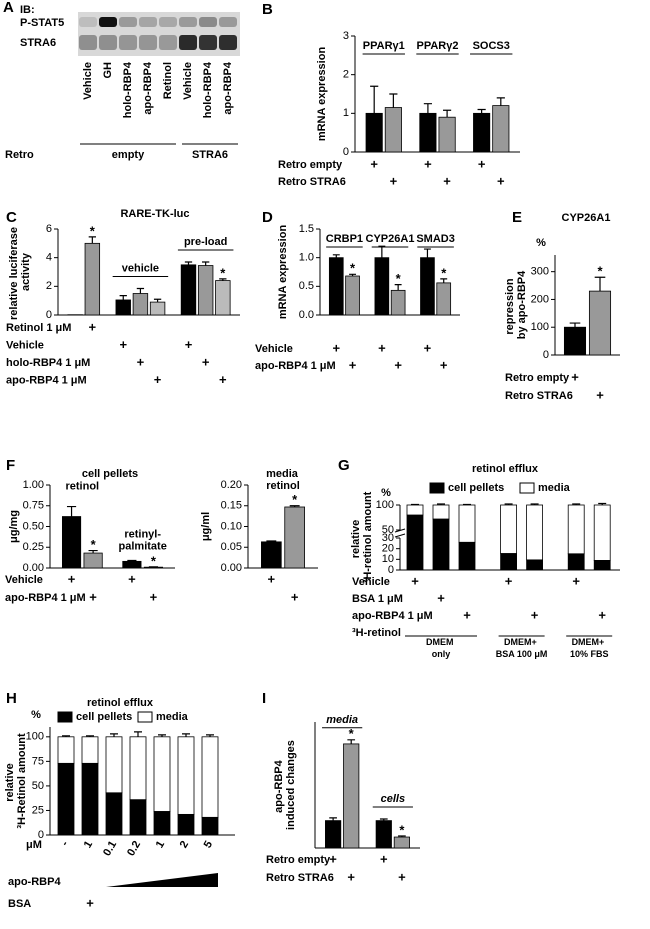 Image resolution: width=650 pixels, height=929 pixels. What do you see at coordinates (154, 214) in the screenshot?
I see `chart-title: RARE-TK-luc` at bounding box center [154, 214].